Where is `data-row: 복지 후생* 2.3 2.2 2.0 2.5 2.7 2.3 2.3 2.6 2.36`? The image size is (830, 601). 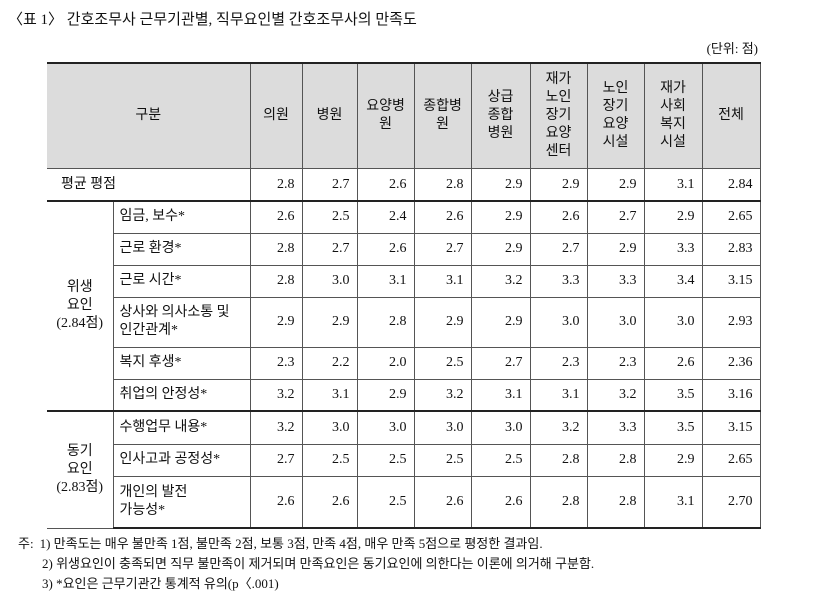 data-row: 복지 후생* 2.3 2.2 2.0 2.5 2.7 2.3 2.3 2.6 2.36 is located at coordinates (404, 363).